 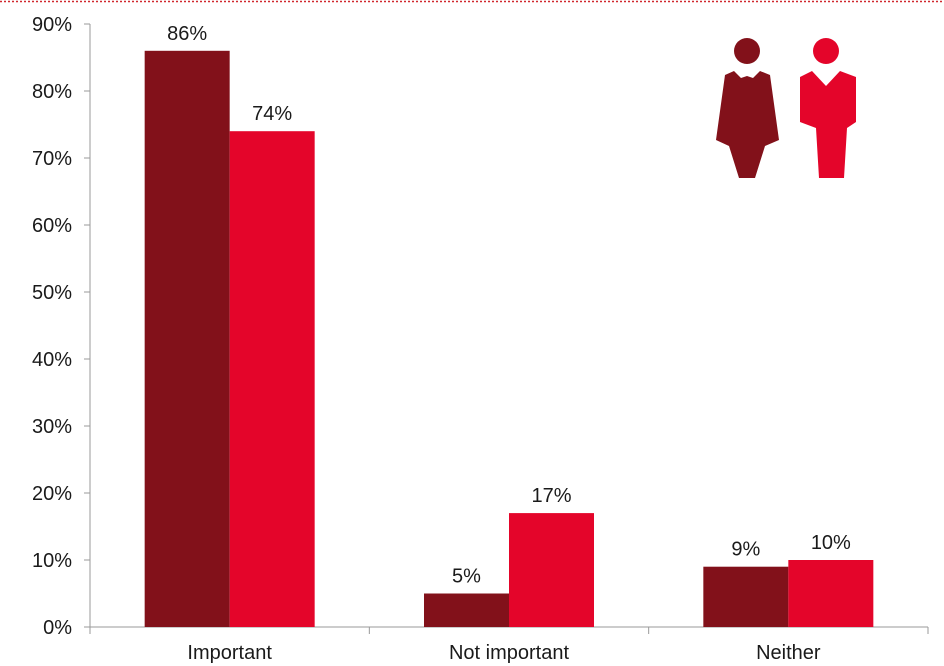 I want to click on data-label: 10%, so click(x=831, y=543).